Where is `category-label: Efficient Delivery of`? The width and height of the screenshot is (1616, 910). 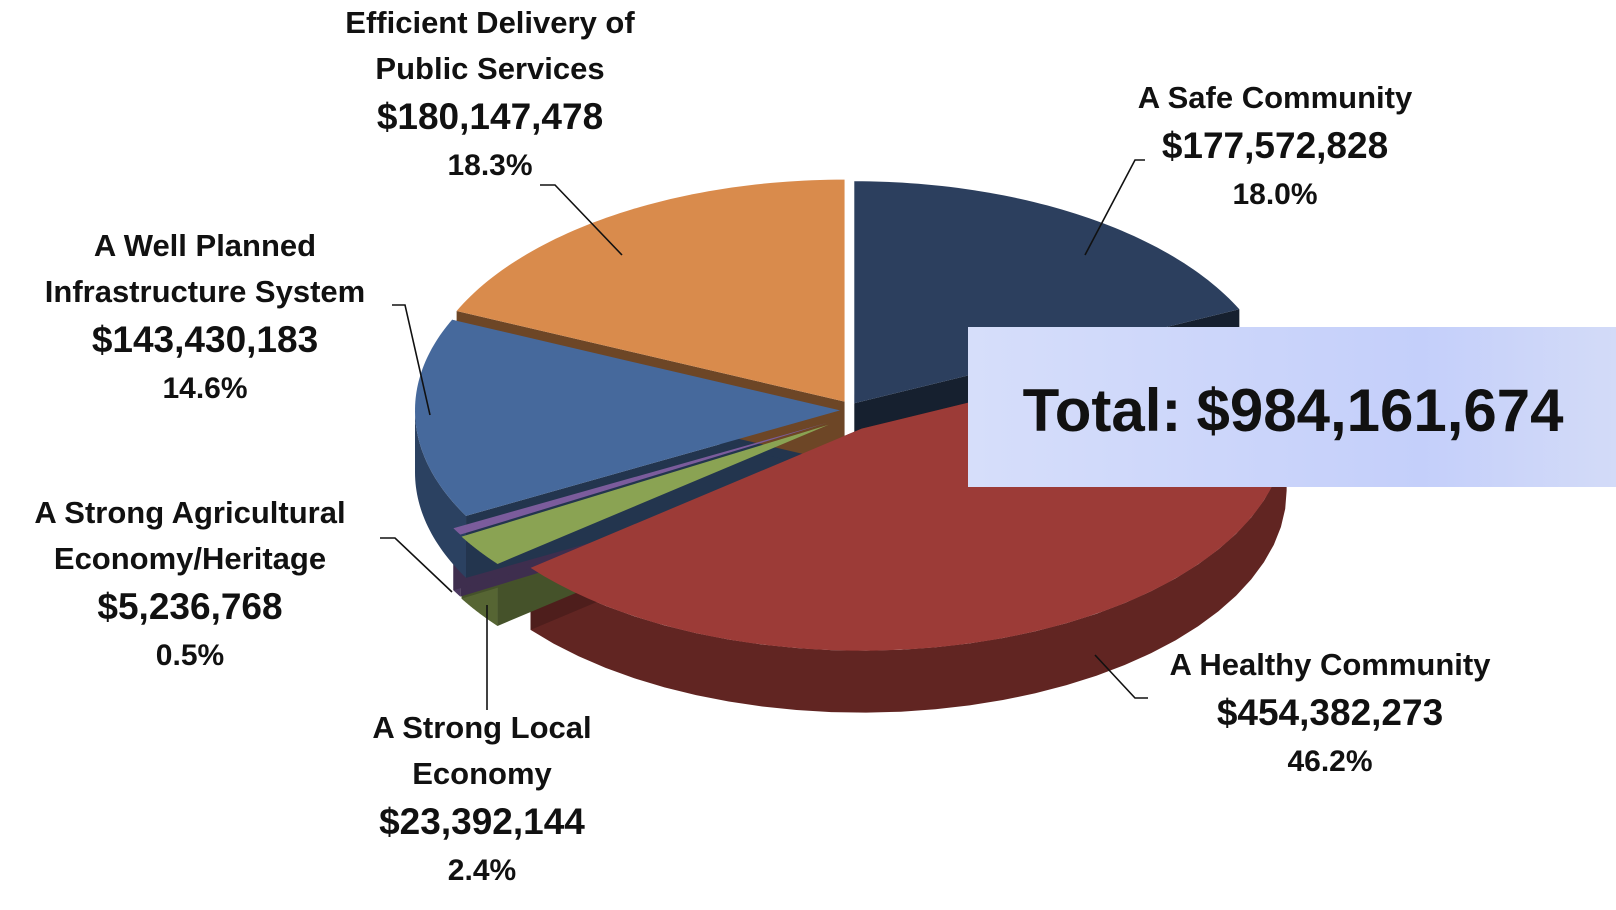
category-label: Efficient Delivery of is located at coordinates (490, 22).